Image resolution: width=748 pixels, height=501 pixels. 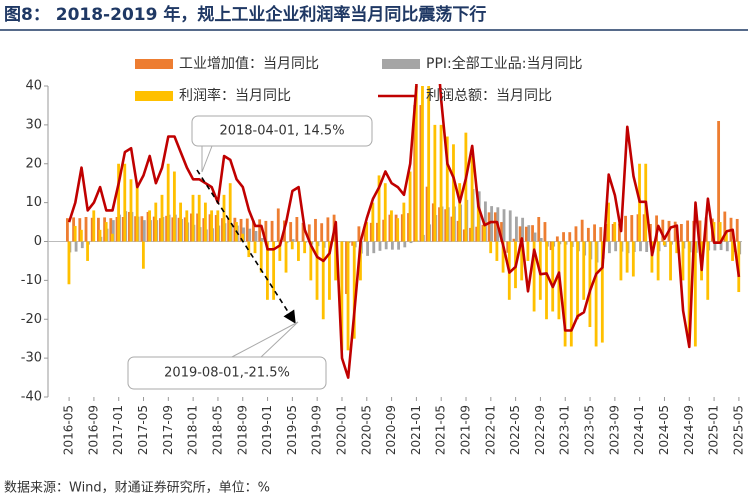 I want to click on x-tick-label: 2017-09, so click(x=168, y=430).